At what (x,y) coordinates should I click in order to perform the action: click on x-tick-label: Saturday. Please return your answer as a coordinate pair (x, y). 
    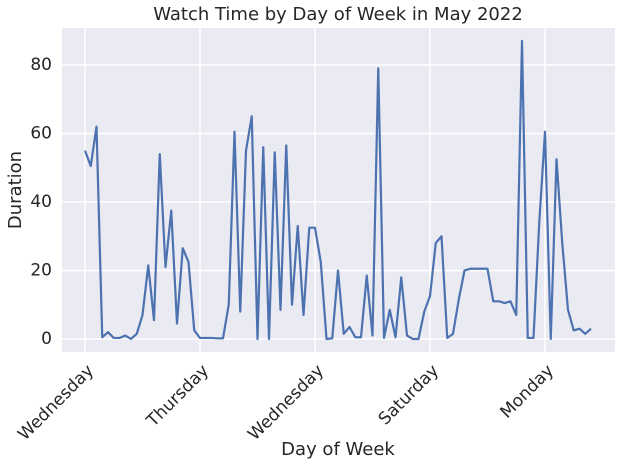
    Looking at the image, I should click on (409, 395).